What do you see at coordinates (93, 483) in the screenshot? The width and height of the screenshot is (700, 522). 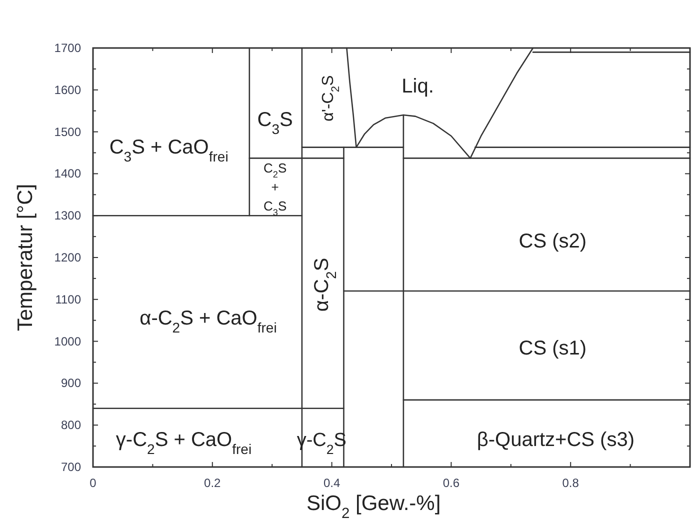 I see `x-tick-label: 0` at bounding box center [93, 483].